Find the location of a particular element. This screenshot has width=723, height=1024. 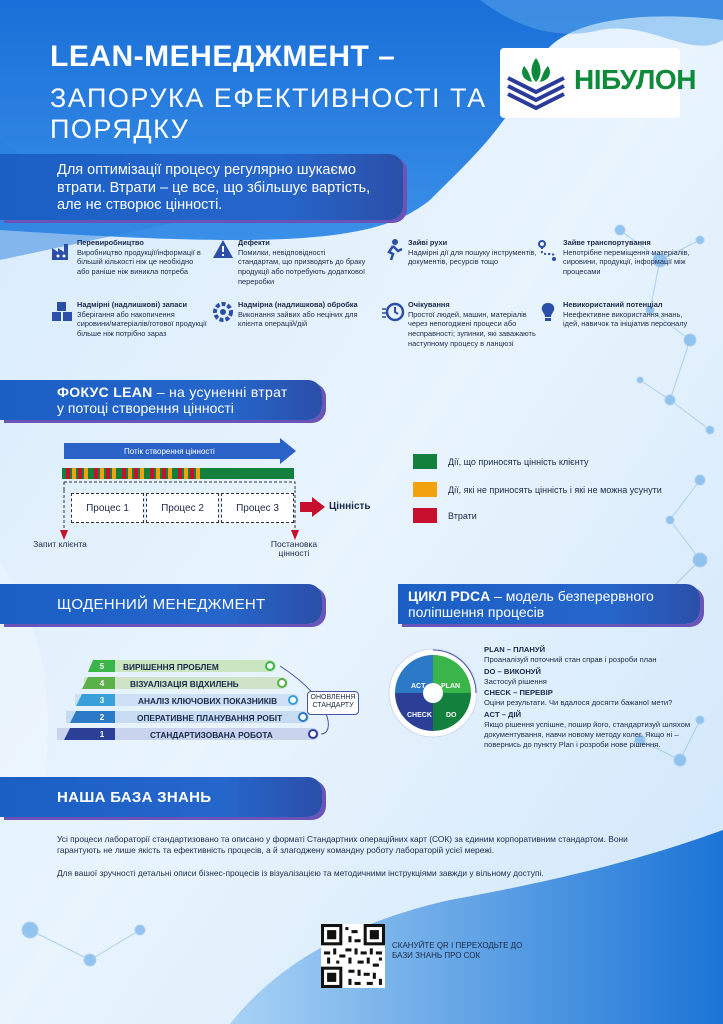

clock-icon is located at coordinates (393, 312).